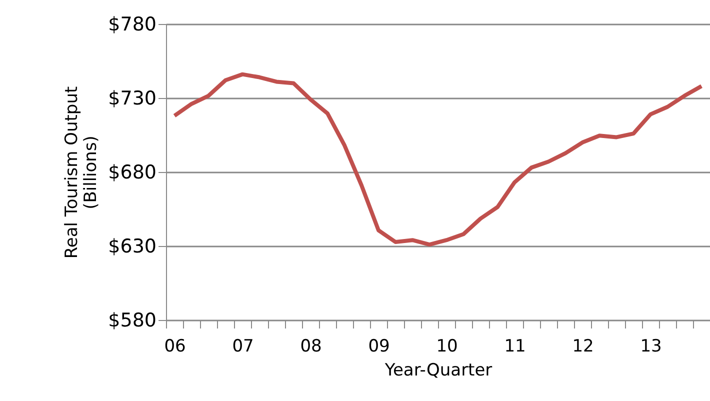  What do you see at coordinates (447, 346) in the screenshot?
I see `x-tick-label: 10` at bounding box center [447, 346].